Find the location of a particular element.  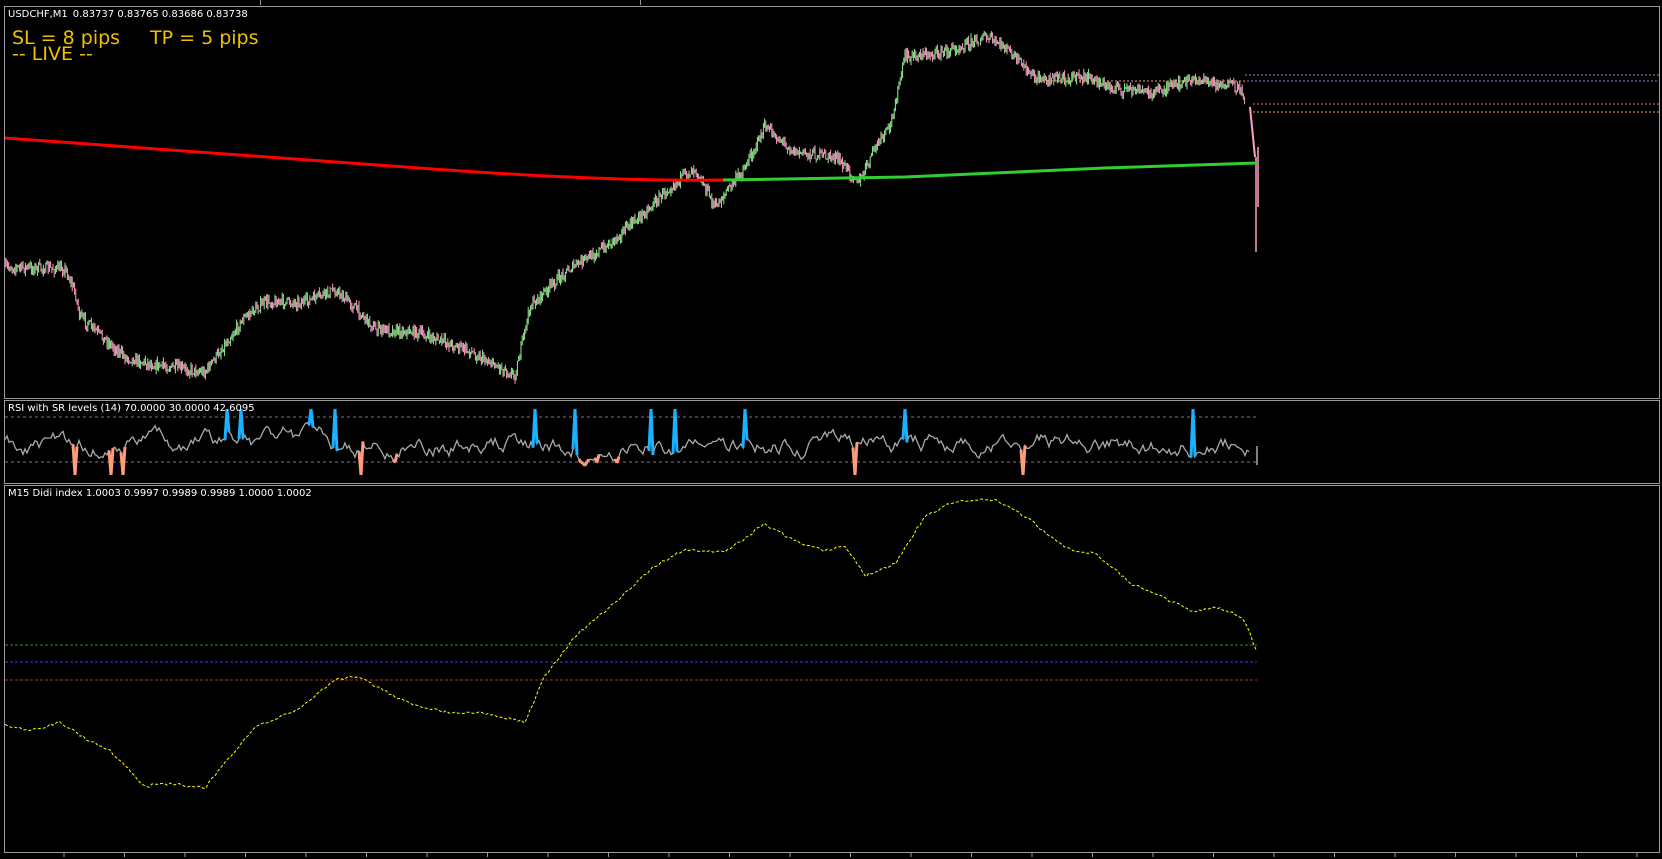

rsi-canvas is located at coordinates (631, 442).